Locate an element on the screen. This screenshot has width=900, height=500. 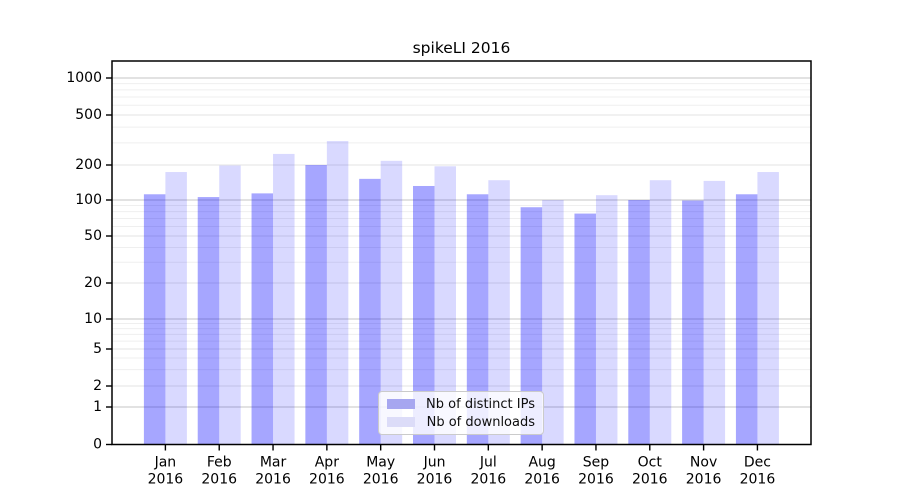
x-tick-label-year-dec: 2016 is located at coordinates (758, 480).